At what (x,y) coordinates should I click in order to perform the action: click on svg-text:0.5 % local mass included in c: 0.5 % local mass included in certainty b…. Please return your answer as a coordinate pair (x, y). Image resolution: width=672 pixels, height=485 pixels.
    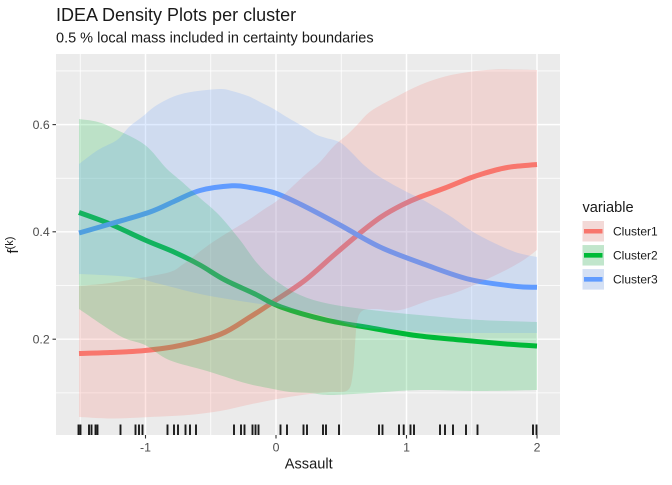
    Looking at the image, I should click on (215, 39).